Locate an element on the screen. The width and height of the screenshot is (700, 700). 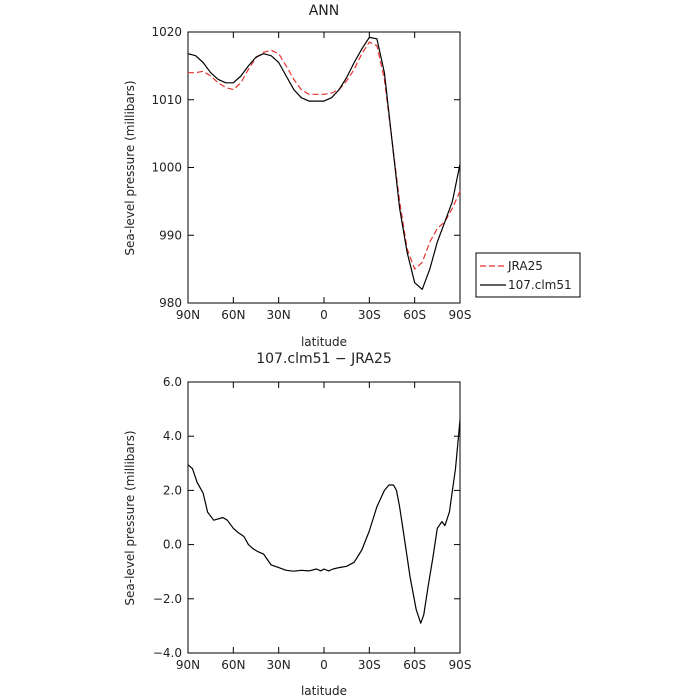
bottom-title: 107.clm51 − JRA25 is located at coordinates (324, 359).